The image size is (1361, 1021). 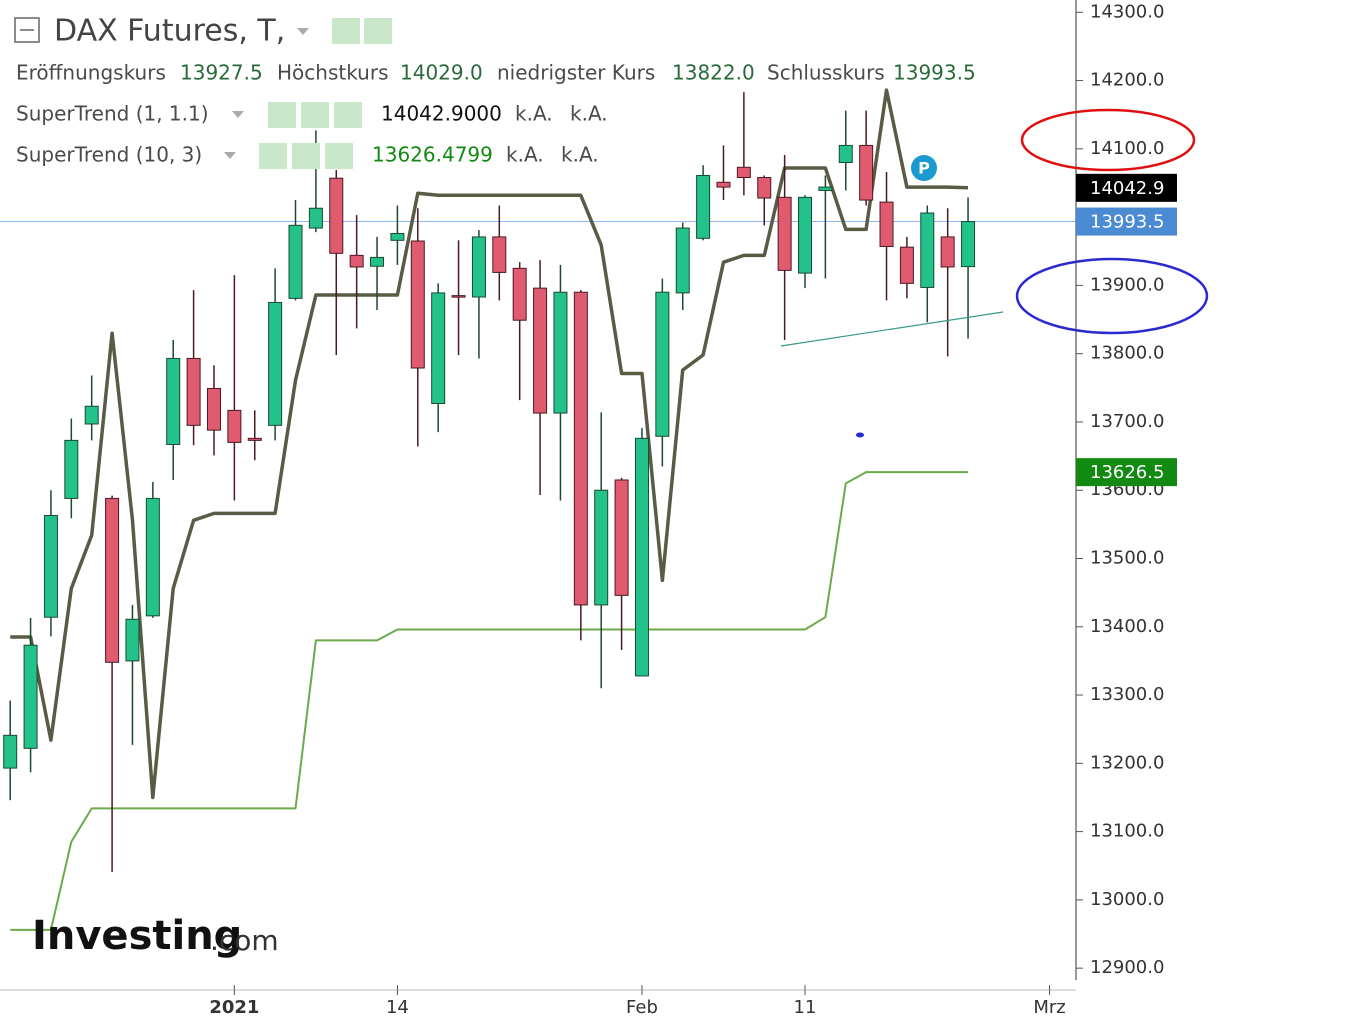 I want to click on x-tick-label: Feb, so click(x=642, y=1007).